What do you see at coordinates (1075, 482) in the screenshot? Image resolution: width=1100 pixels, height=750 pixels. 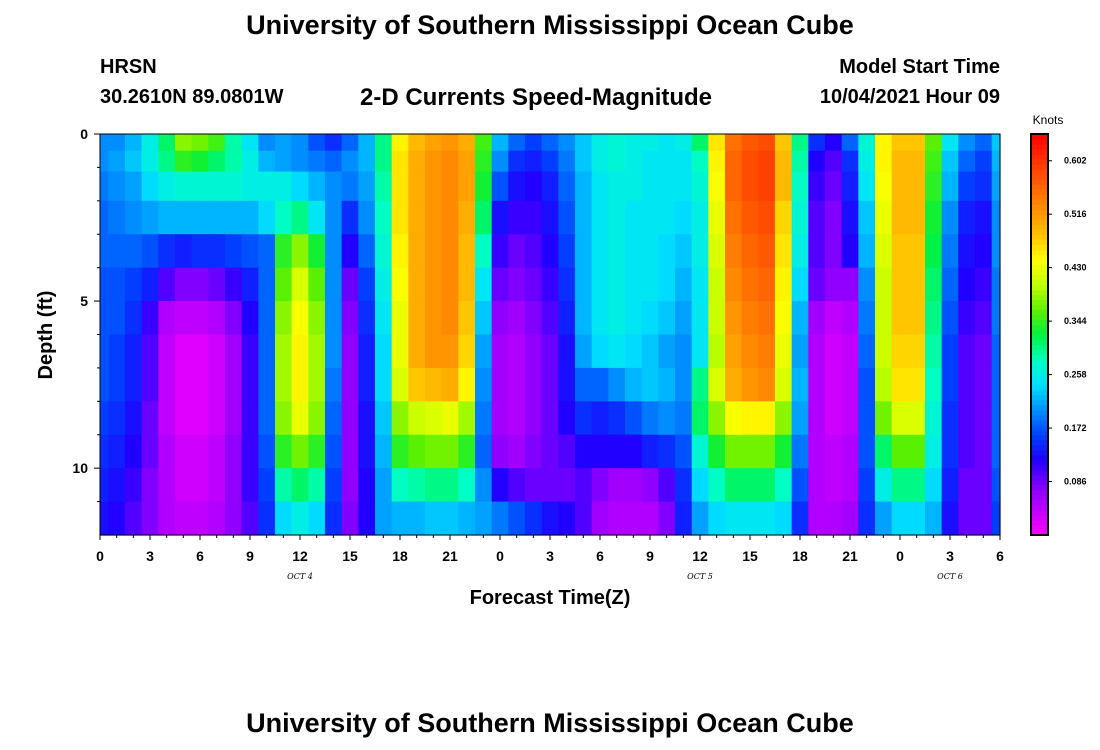 I see `colorbar-tick-label: 0.086` at bounding box center [1075, 482].